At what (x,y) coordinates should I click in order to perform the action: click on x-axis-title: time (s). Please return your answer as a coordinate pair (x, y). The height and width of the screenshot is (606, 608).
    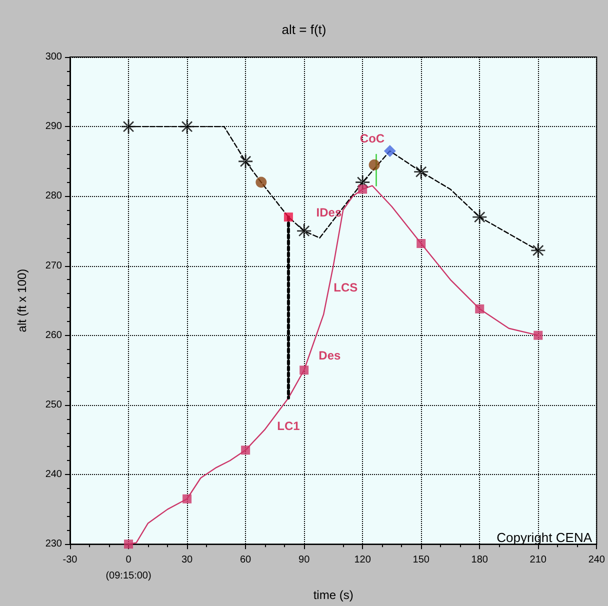
    Looking at the image, I should click on (333, 595).